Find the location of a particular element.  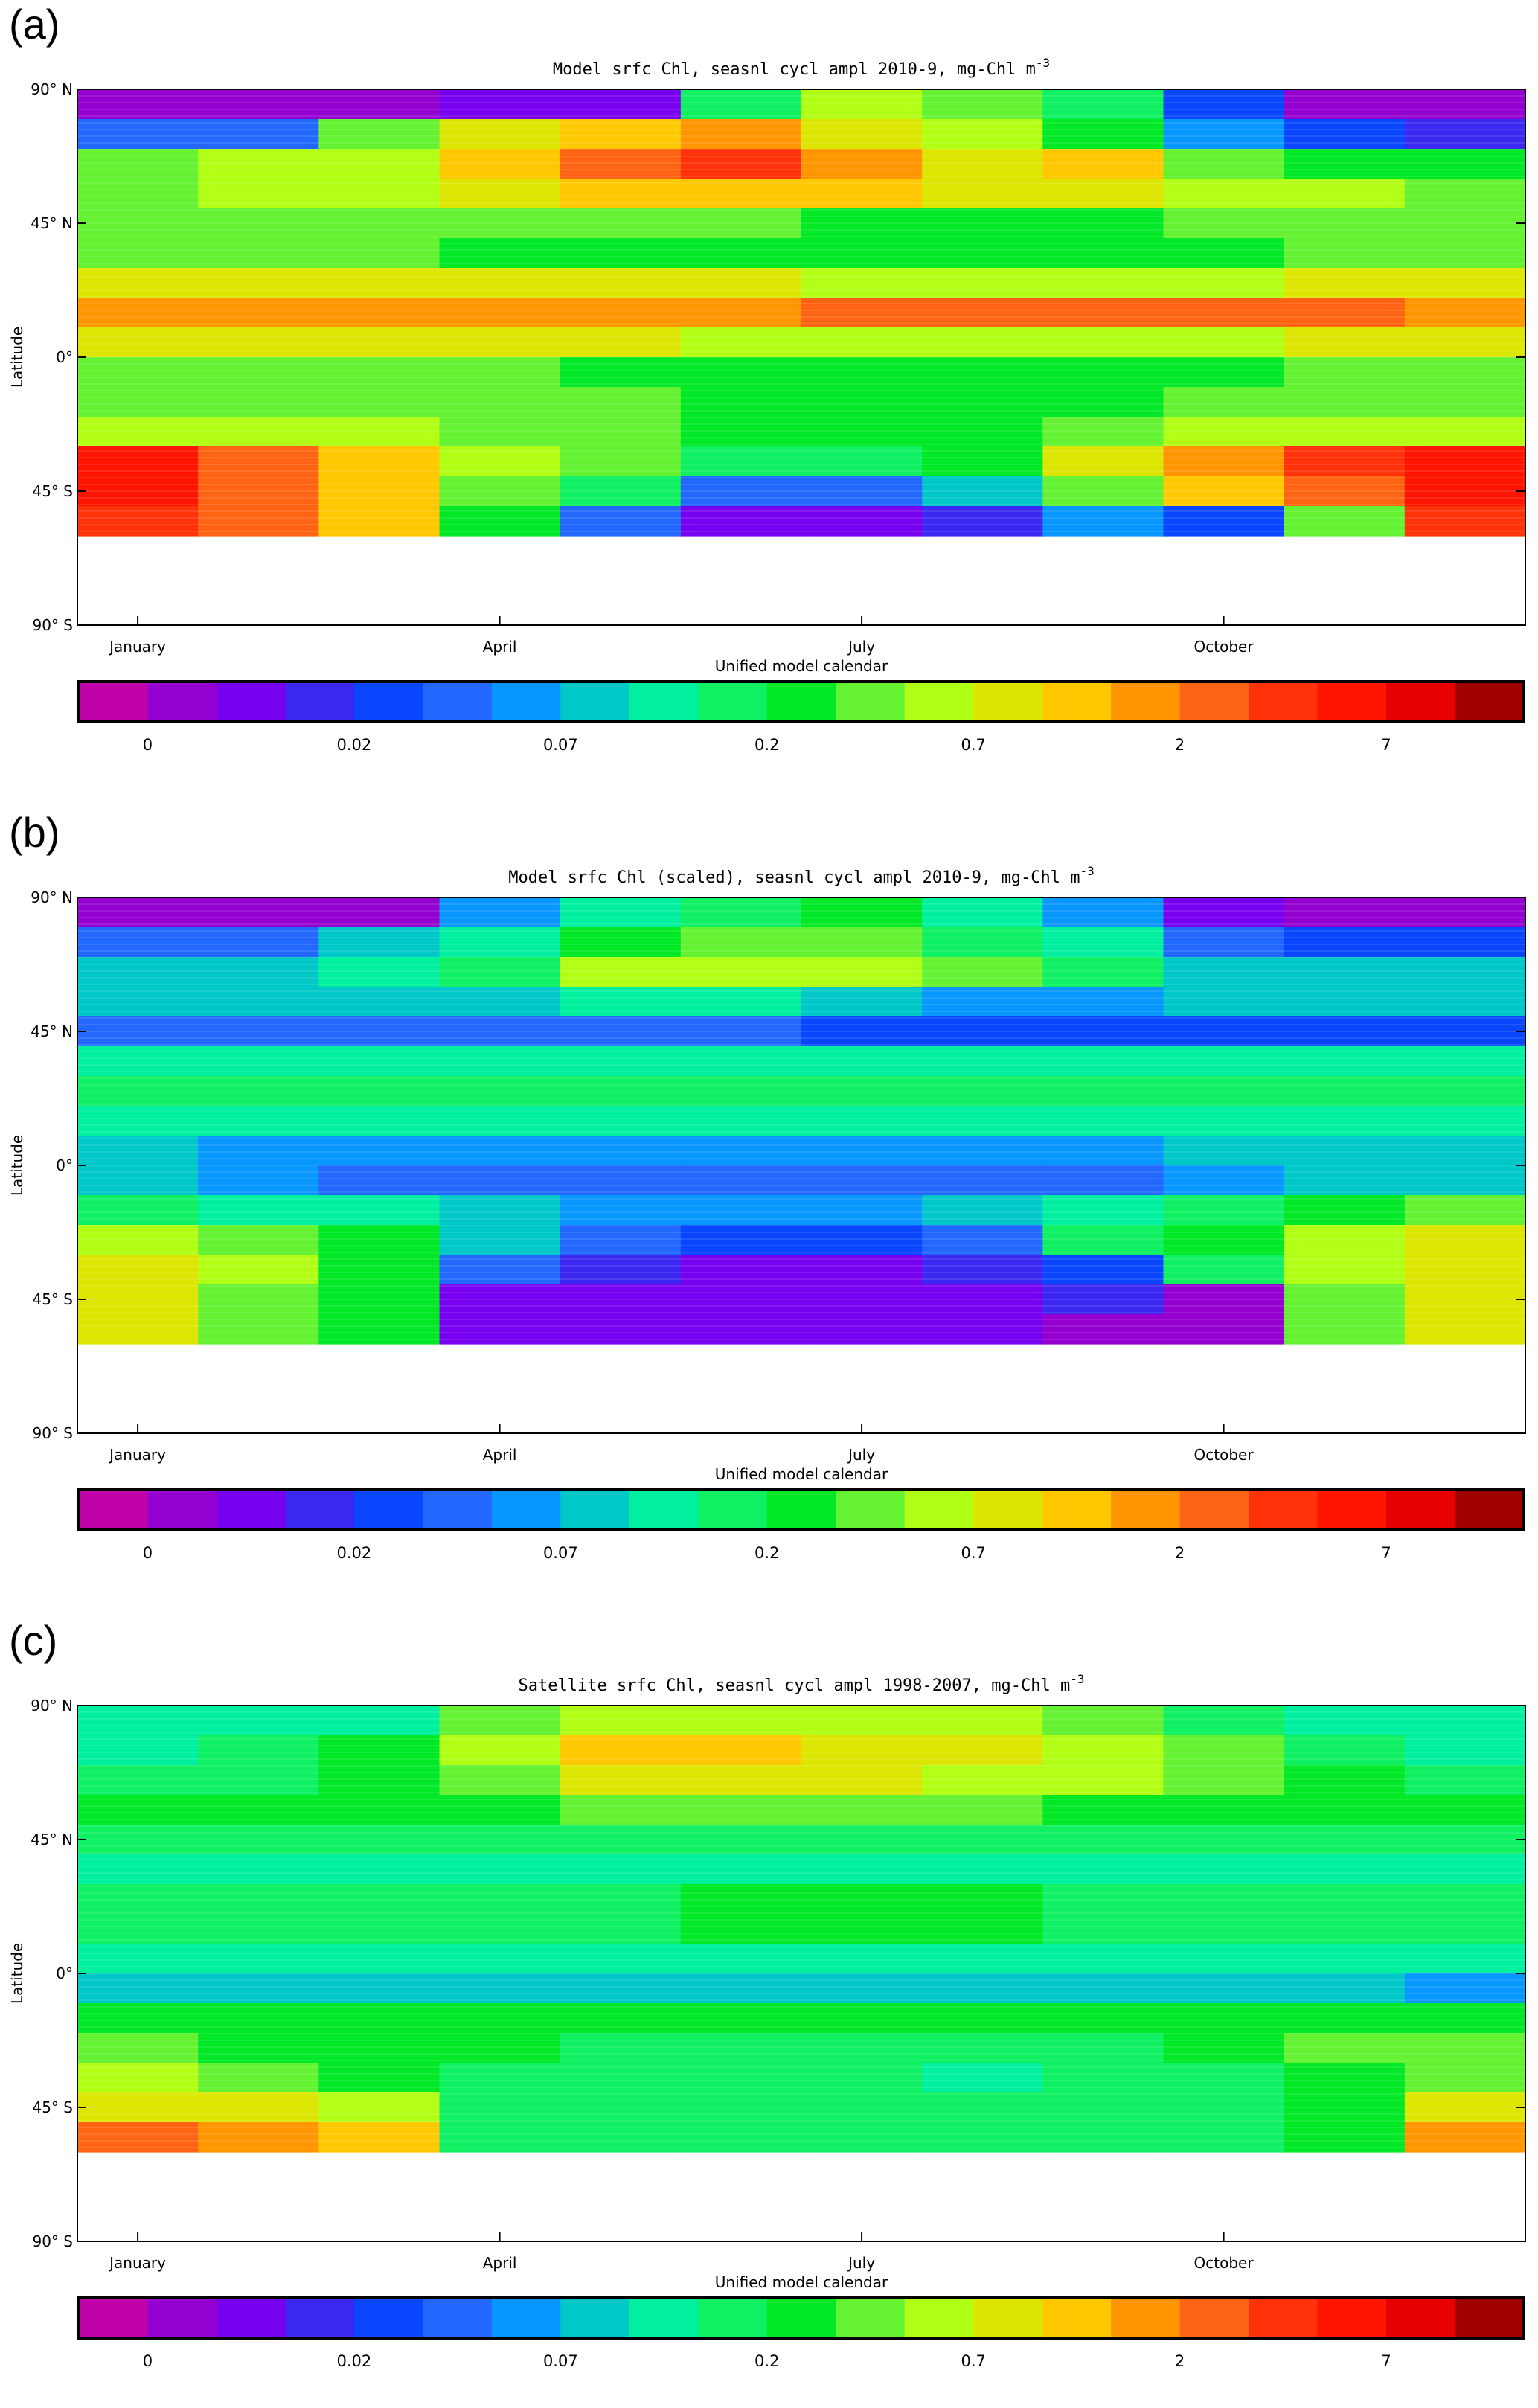

y-tick-label: 90° N is located at coordinates (52, 897).